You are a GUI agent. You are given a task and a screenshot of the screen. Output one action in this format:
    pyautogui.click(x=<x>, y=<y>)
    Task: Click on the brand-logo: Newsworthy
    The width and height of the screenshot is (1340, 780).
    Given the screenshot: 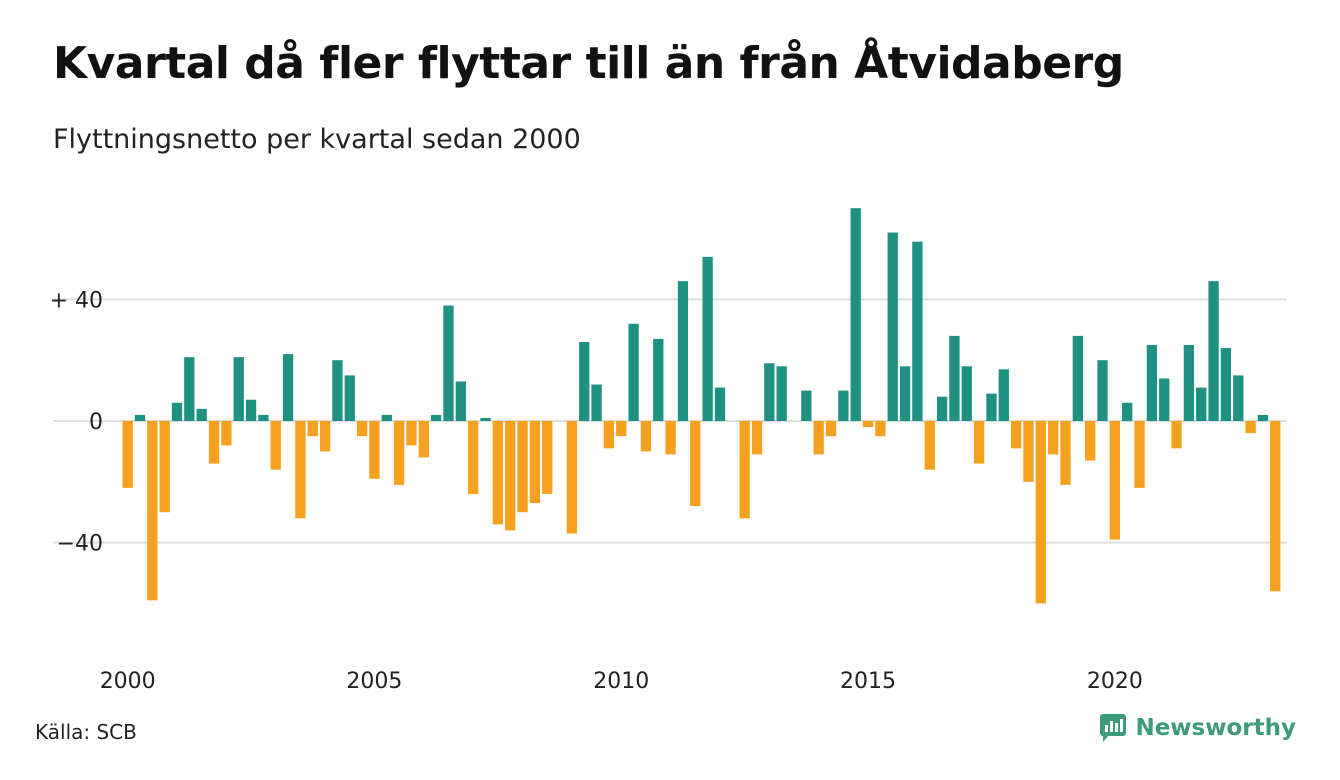 What is the action you would take?
    pyautogui.click(x=1197, y=728)
    